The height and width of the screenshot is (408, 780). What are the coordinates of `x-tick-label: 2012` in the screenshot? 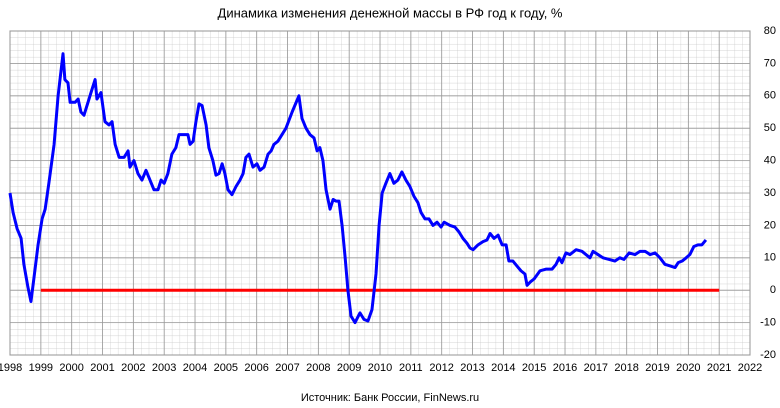 It's located at (441, 368).